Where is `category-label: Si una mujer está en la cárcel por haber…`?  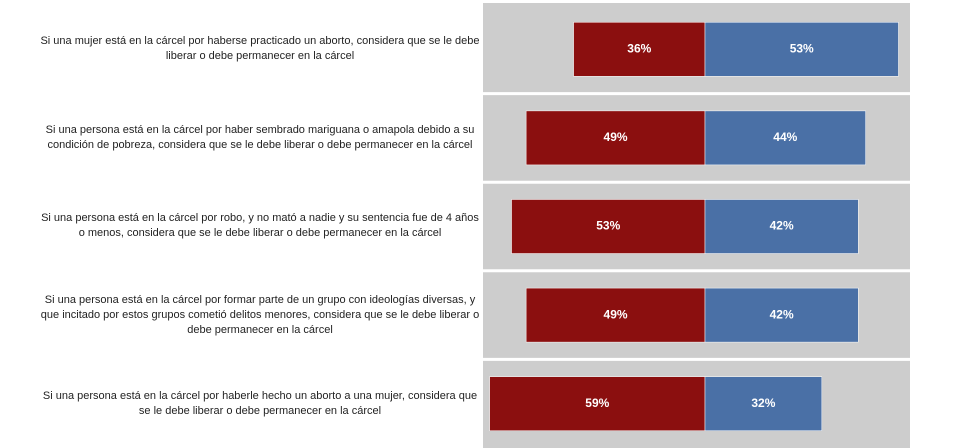
category-label: Si una mujer está en la cárcel por haber… is located at coordinates (260, 49).